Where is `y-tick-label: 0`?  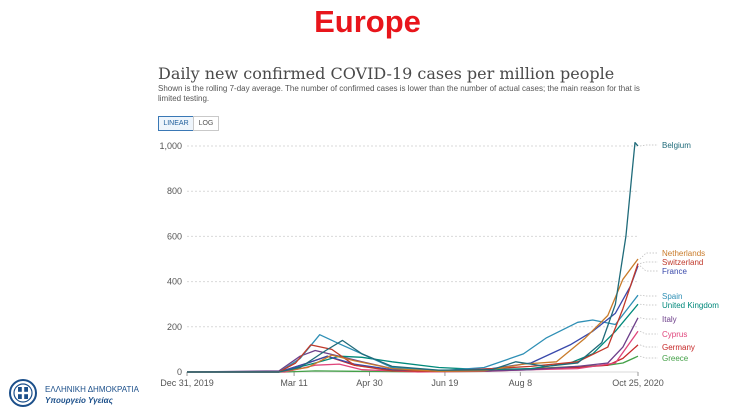
y-tick-label: 0 is located at coordinates (179, 372).